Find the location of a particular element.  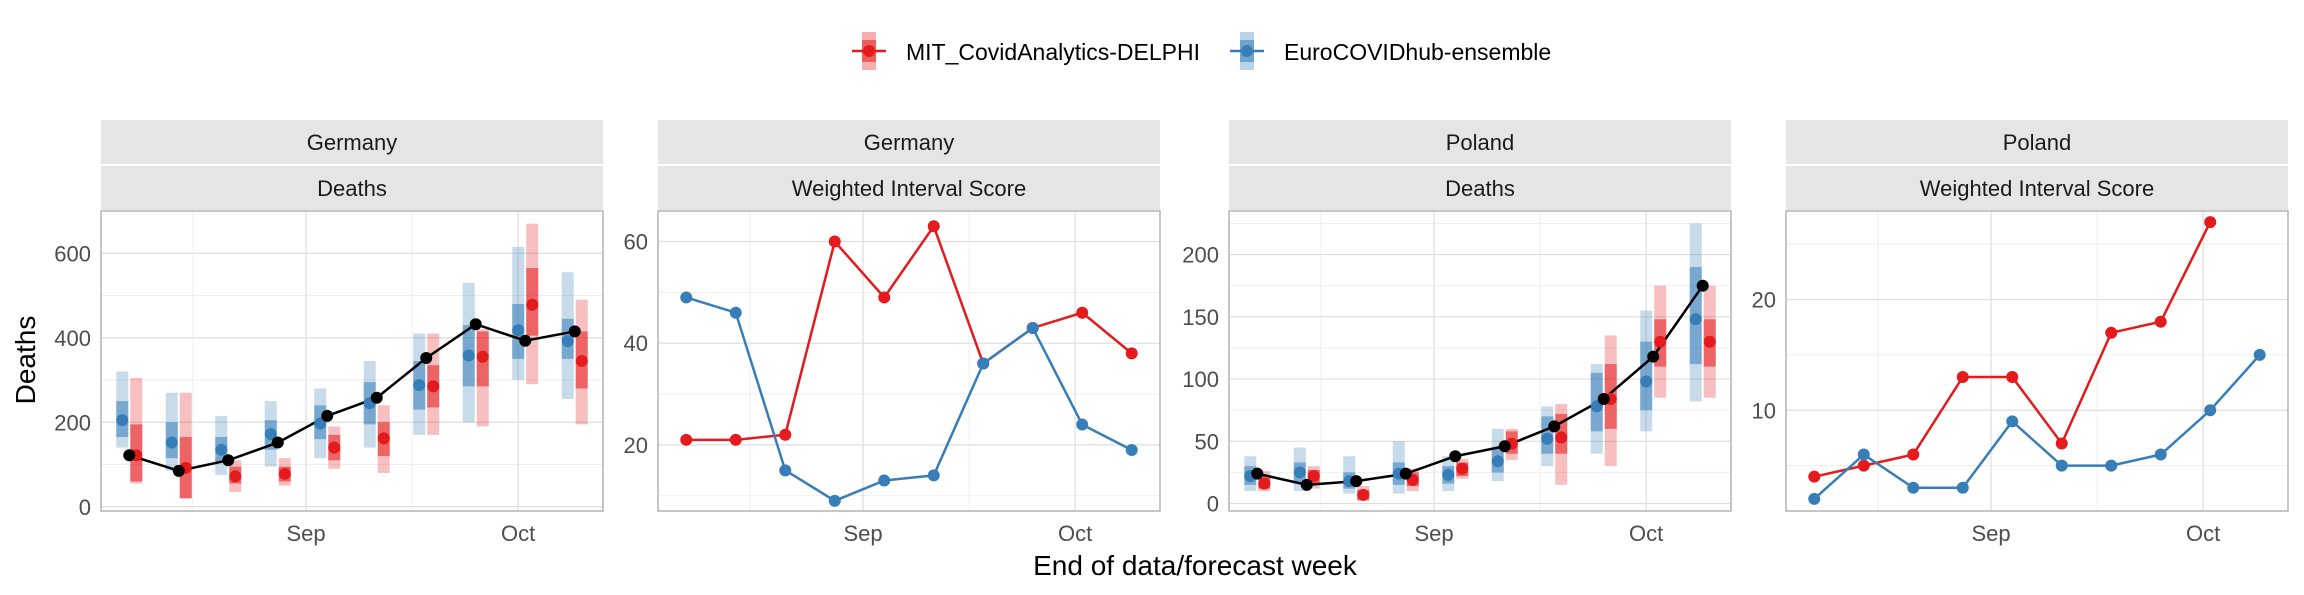

strip-title-bg is located at coordinates (2037, 142).